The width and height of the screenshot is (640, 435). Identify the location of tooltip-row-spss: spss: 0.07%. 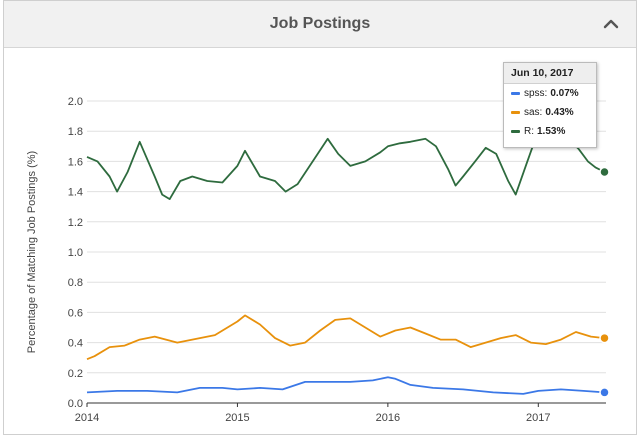
(550, 93).